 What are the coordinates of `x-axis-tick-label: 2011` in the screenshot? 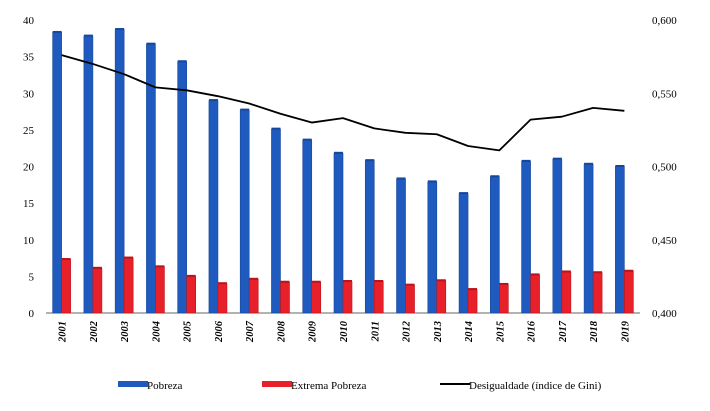 It's located at (375, 331).